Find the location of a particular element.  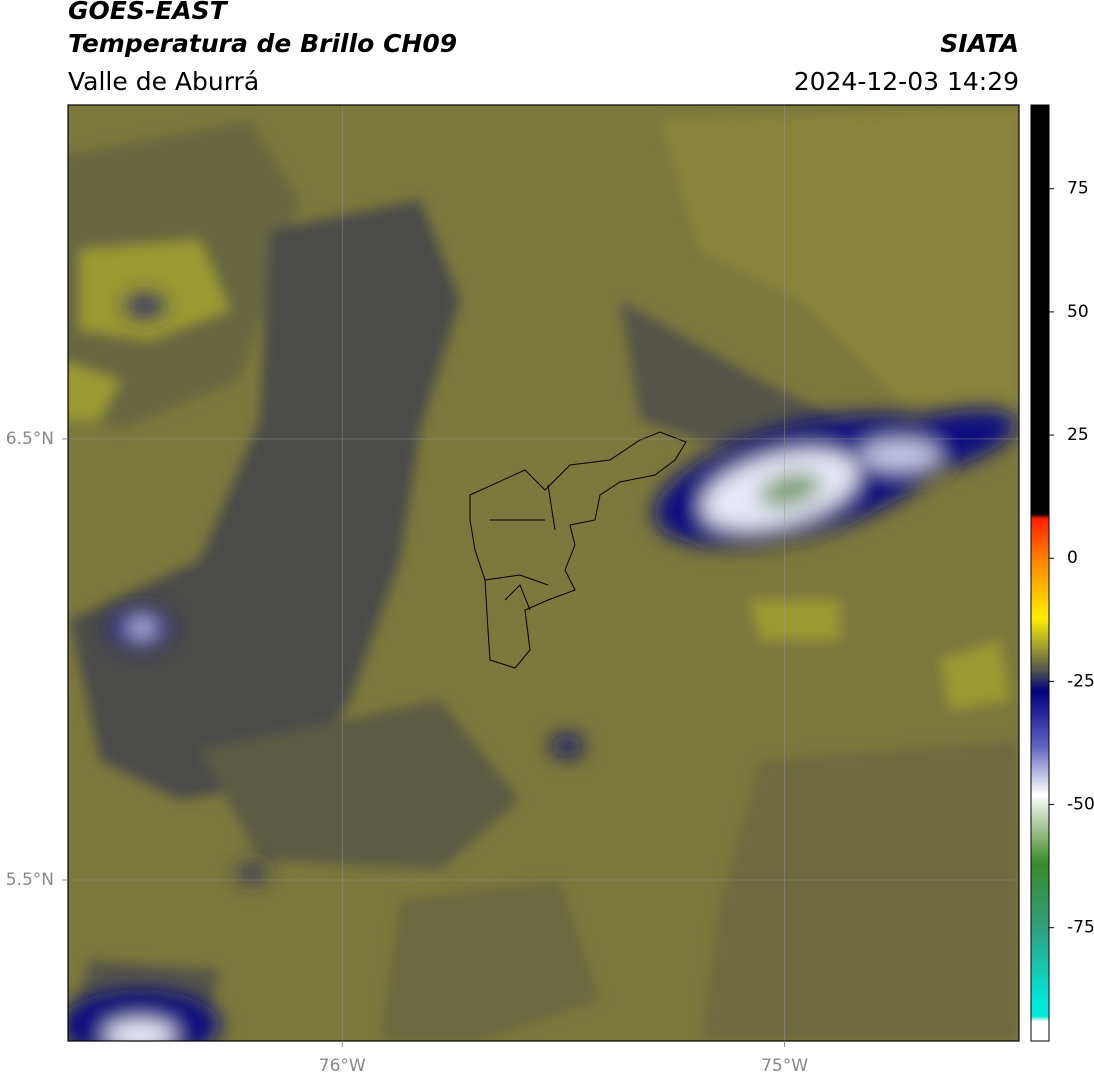

title: GOES-EAST is located at coordinates (148, 12).